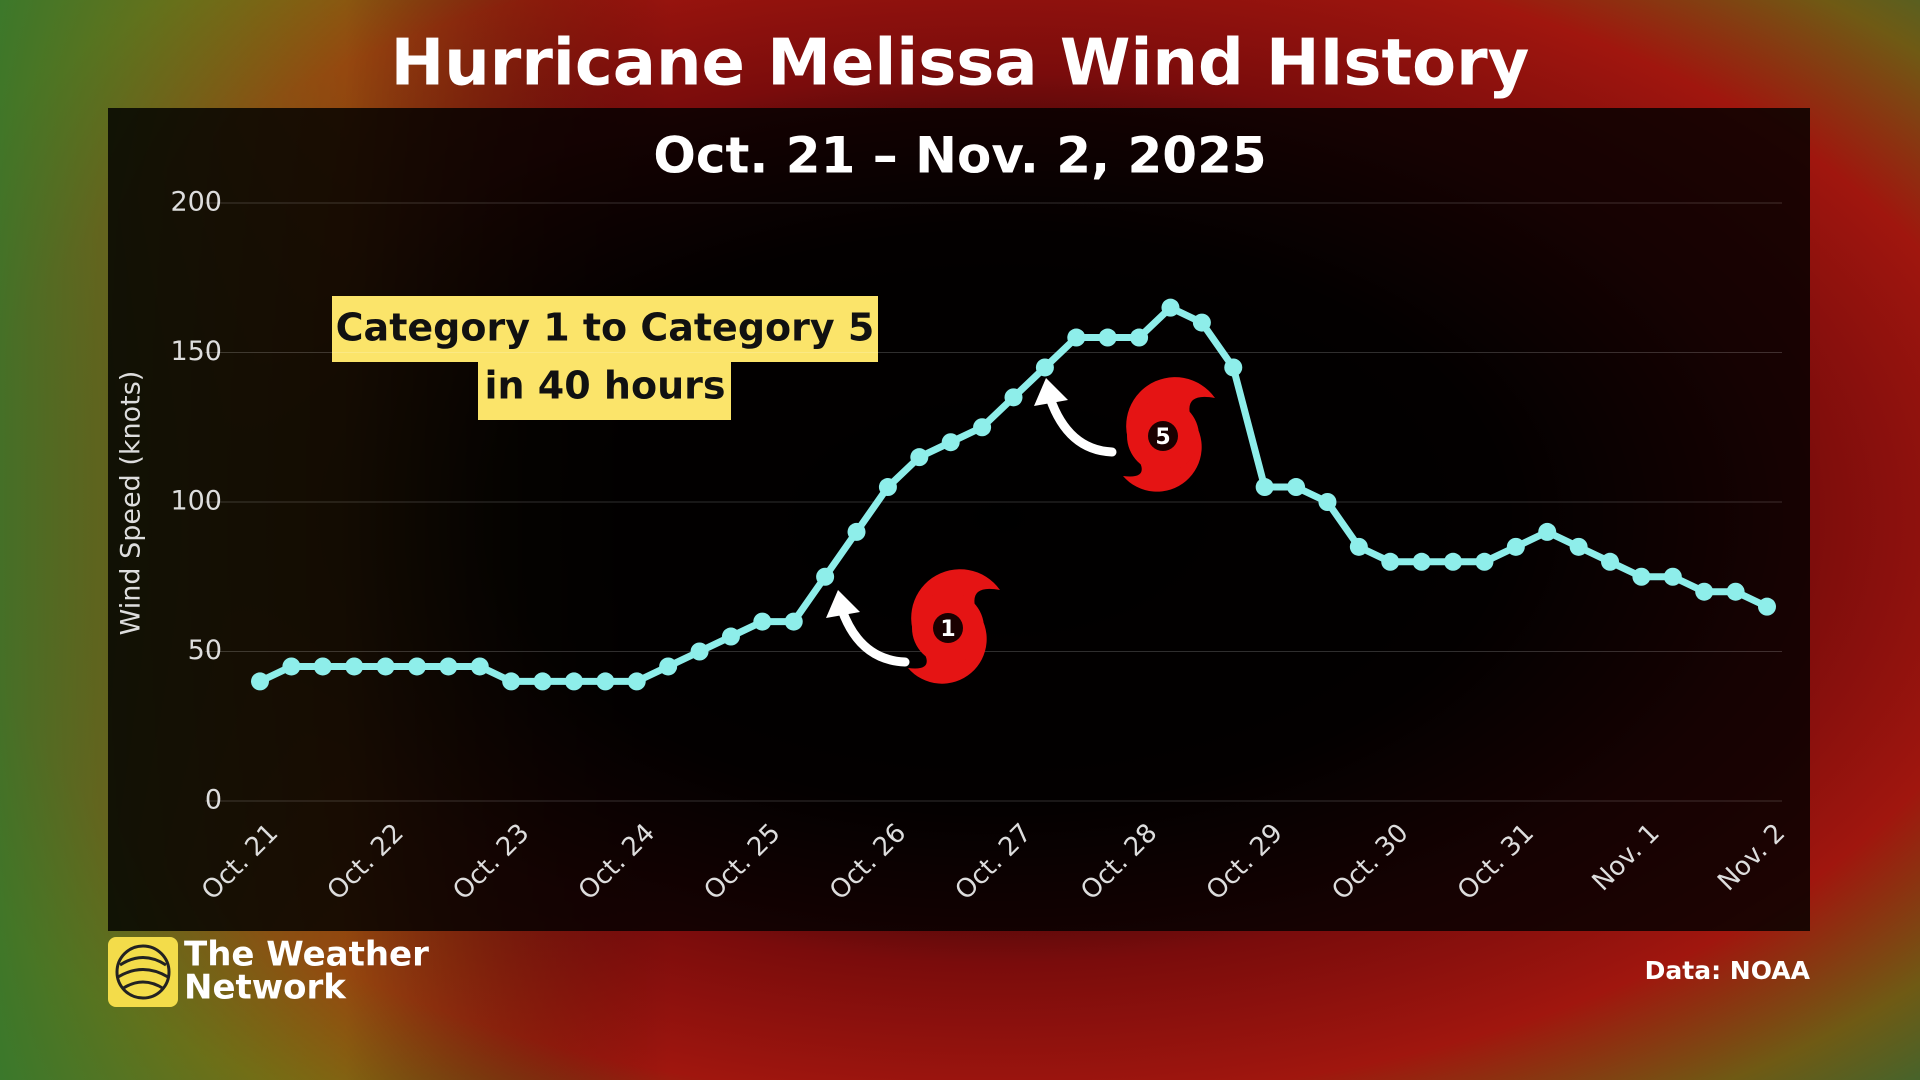 The image size is (1920, 1080). I want to click on chart-subtitle: Oct. 21 – Nov. 2, 2025, so click(959, 156).